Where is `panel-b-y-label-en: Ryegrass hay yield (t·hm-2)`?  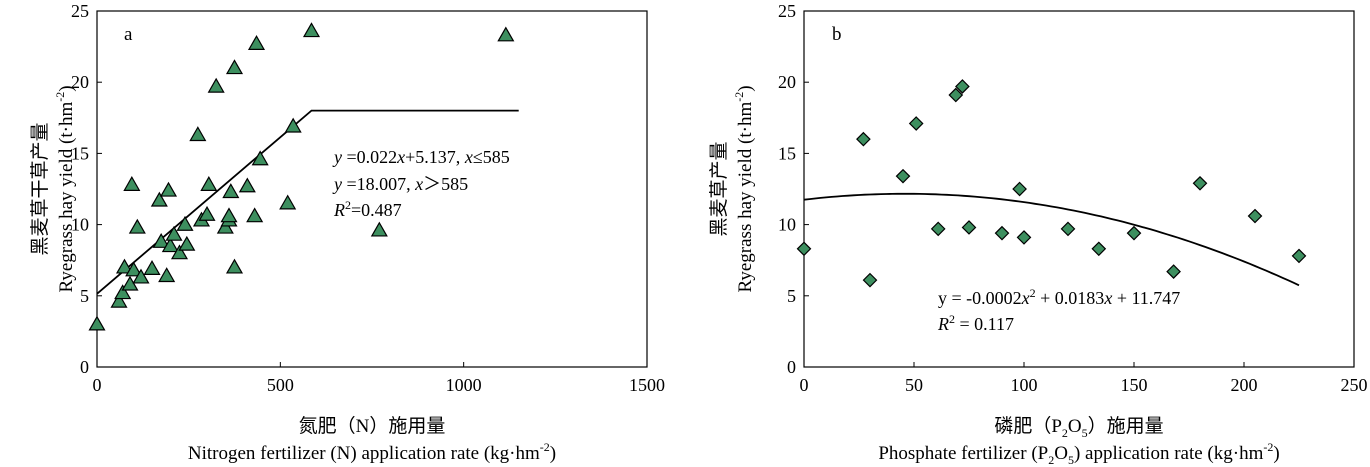 panel-b-y-label-en: Ryegrass hay yield (t·hm-2) is located at coordinates (744, 188).